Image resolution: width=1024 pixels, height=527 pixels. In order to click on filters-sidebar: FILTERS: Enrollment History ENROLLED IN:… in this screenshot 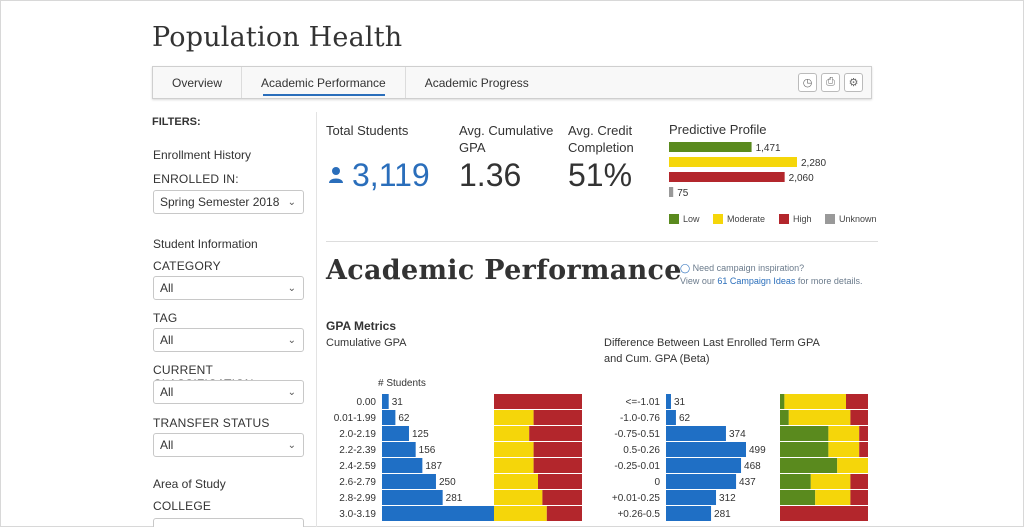, I will do `click(234, 319)`.